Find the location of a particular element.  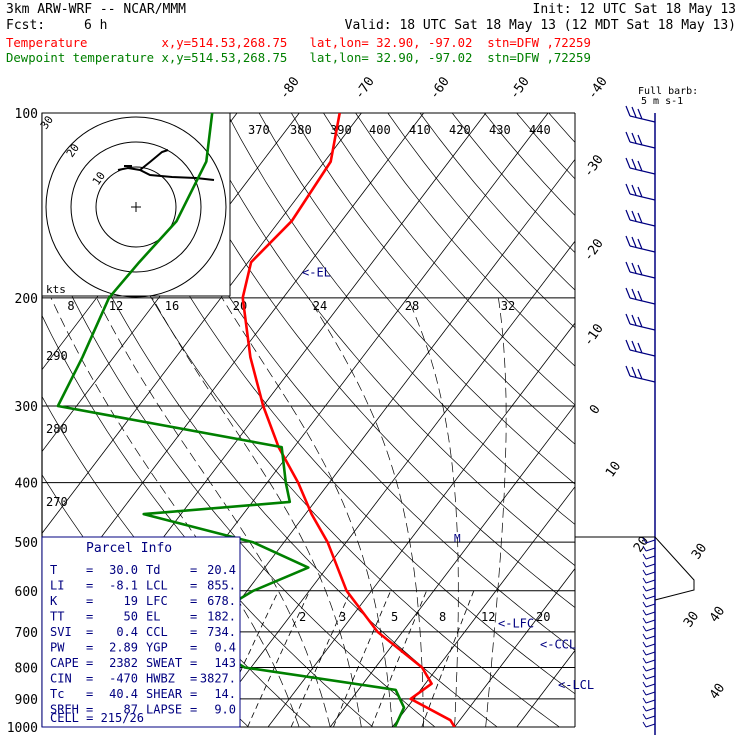

hodograph-ring-label: 10 is located at coordinates (99, 178).